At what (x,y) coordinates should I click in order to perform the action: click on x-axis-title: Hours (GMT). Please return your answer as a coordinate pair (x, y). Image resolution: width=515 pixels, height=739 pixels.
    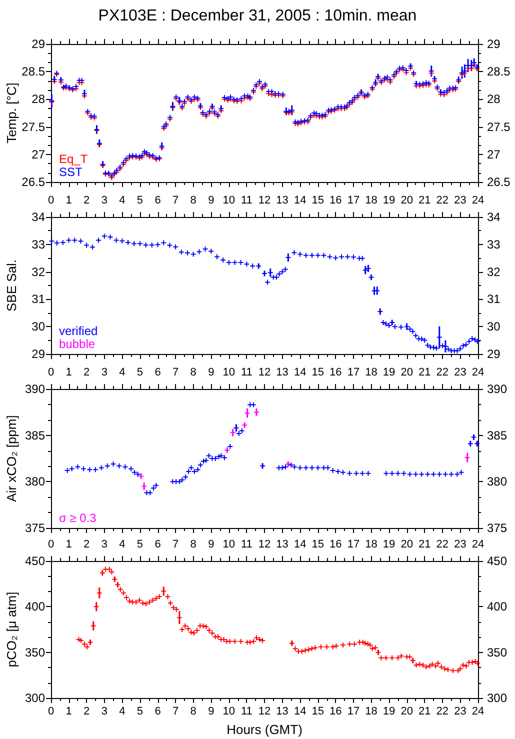
    Looking at the image, I should click on (264, 729).